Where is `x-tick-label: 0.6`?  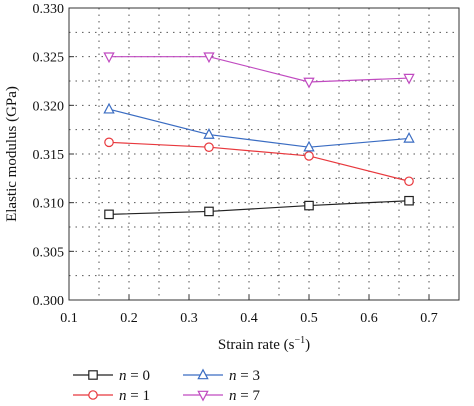
x-tick-label: 0.6 is located at coordinates (369, 318).